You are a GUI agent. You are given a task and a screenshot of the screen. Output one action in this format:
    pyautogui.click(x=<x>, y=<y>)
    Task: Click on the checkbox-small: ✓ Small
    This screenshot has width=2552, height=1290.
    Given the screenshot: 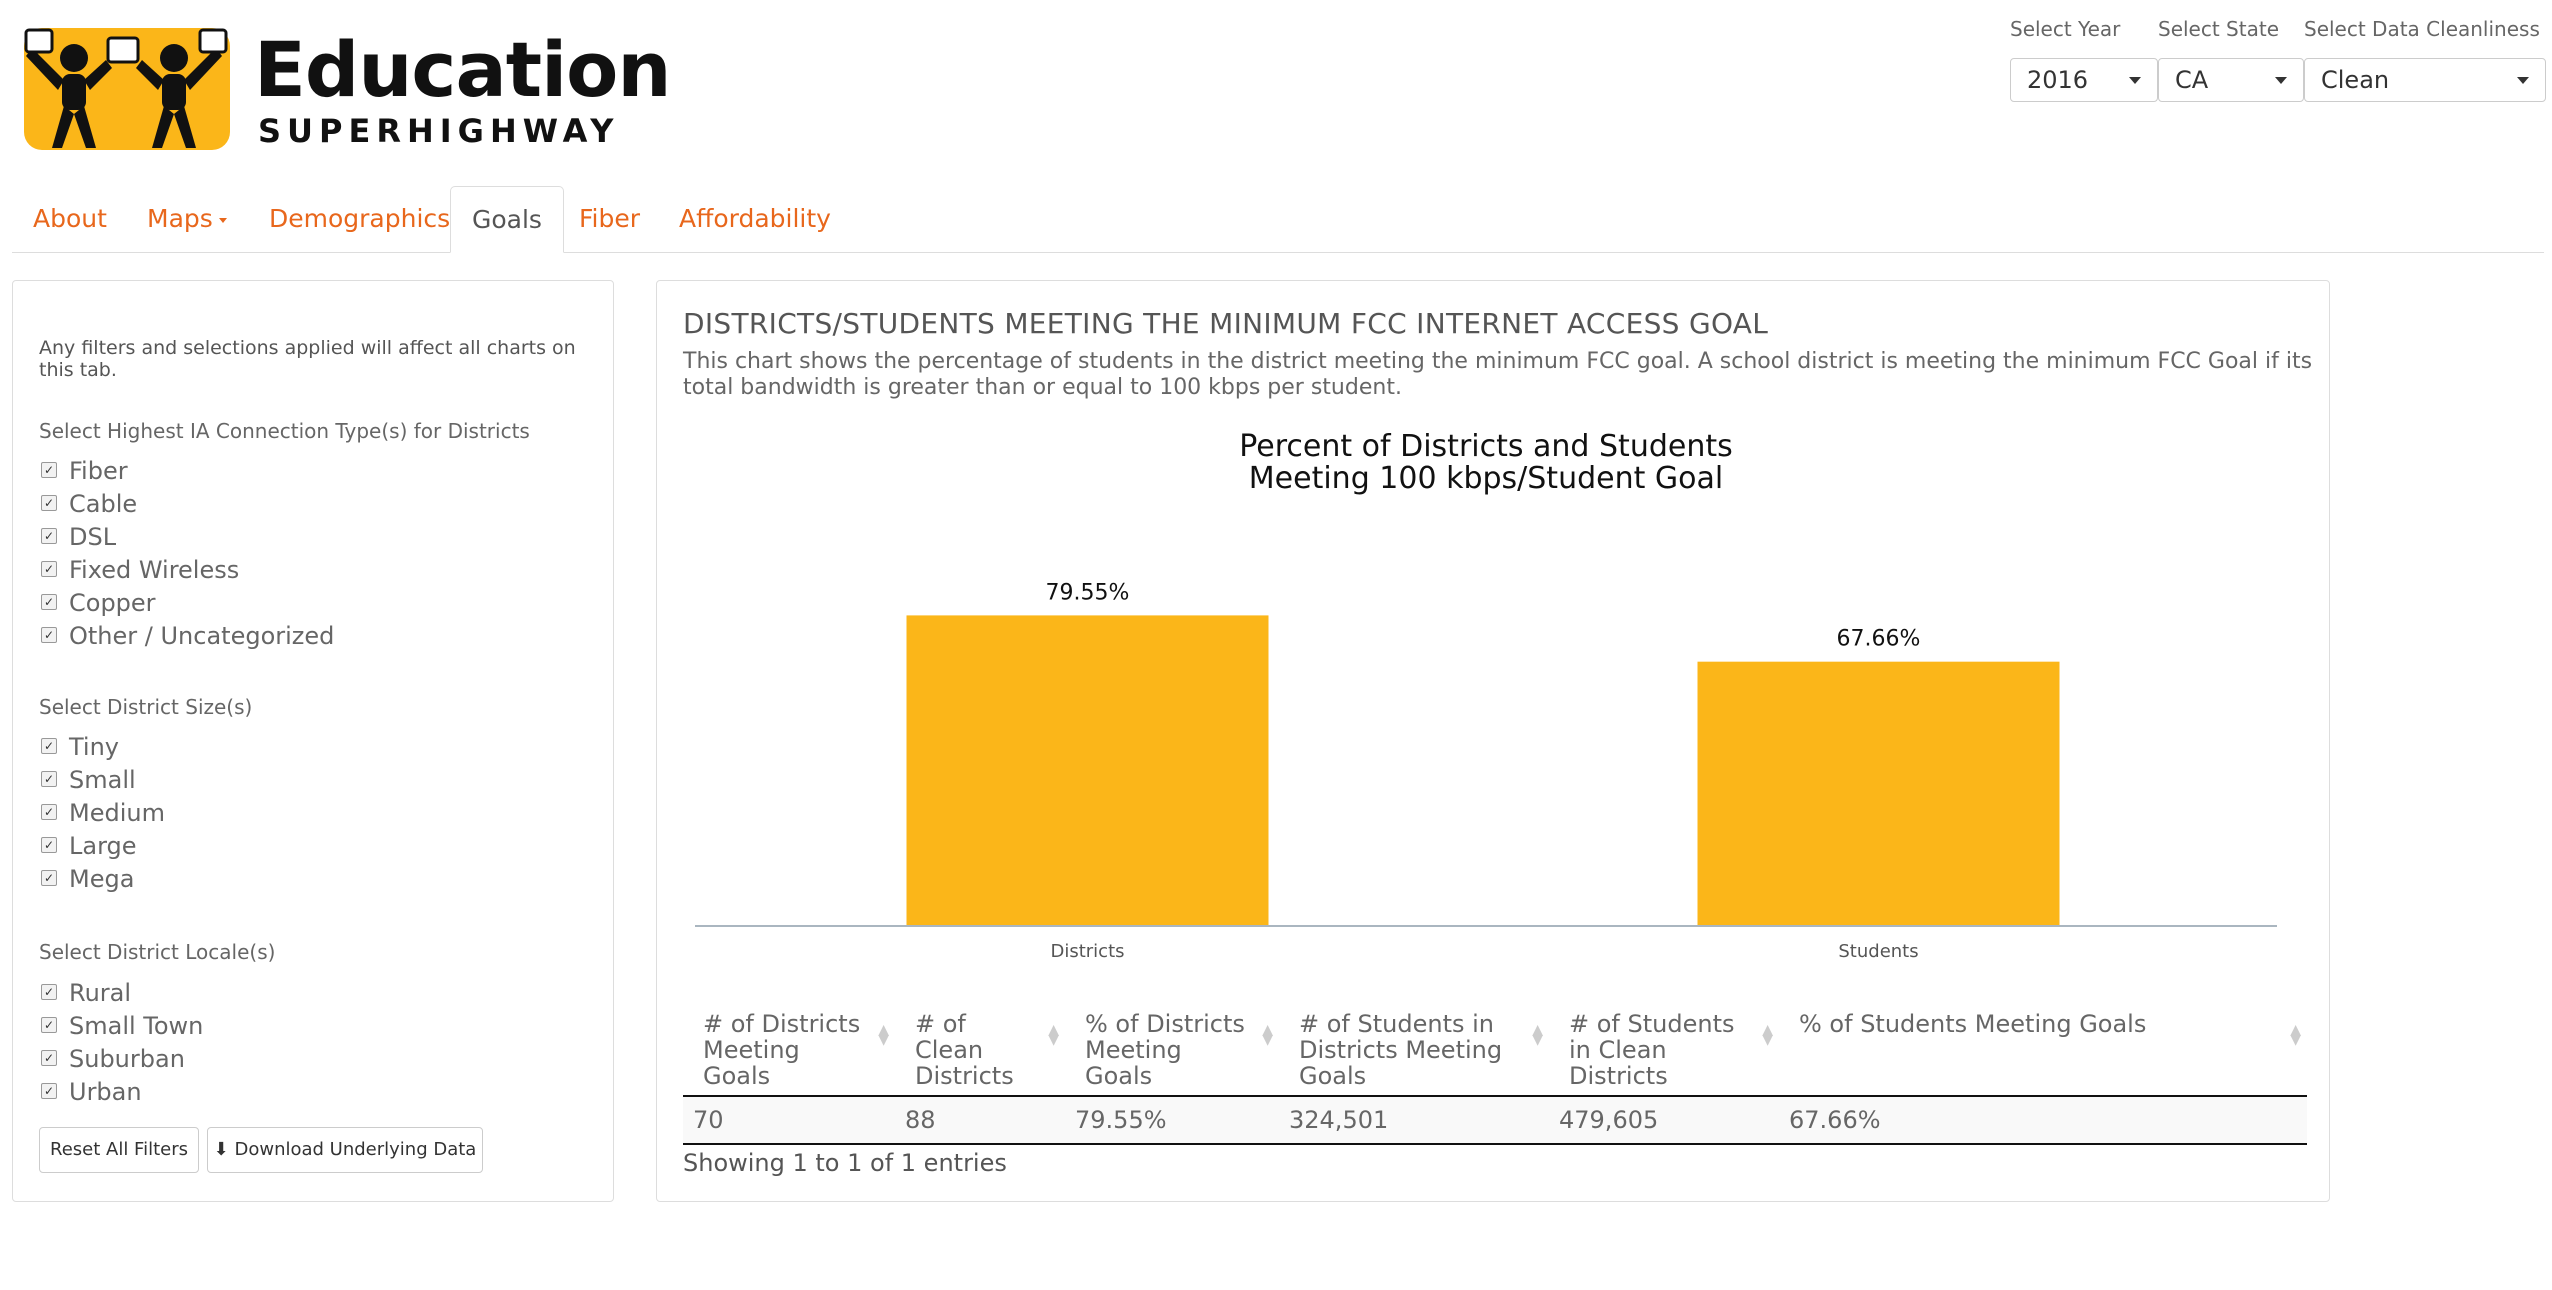 What is the action you would take?
    pyautogui.click(x=88, y=780)
    